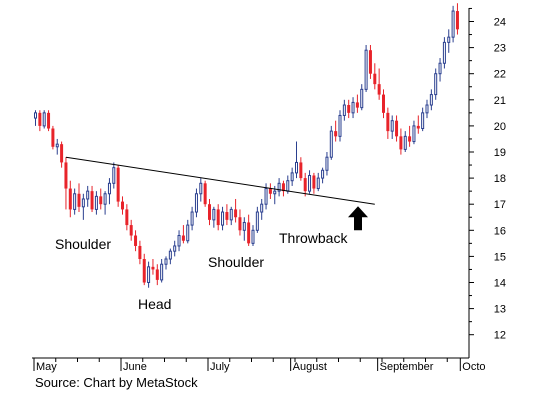 Image resolution: width=553 pixels, height=406 pixels. Describe the element at coordinates (220, 367) in the screenshot. I see `x-month-label: July` at that location.